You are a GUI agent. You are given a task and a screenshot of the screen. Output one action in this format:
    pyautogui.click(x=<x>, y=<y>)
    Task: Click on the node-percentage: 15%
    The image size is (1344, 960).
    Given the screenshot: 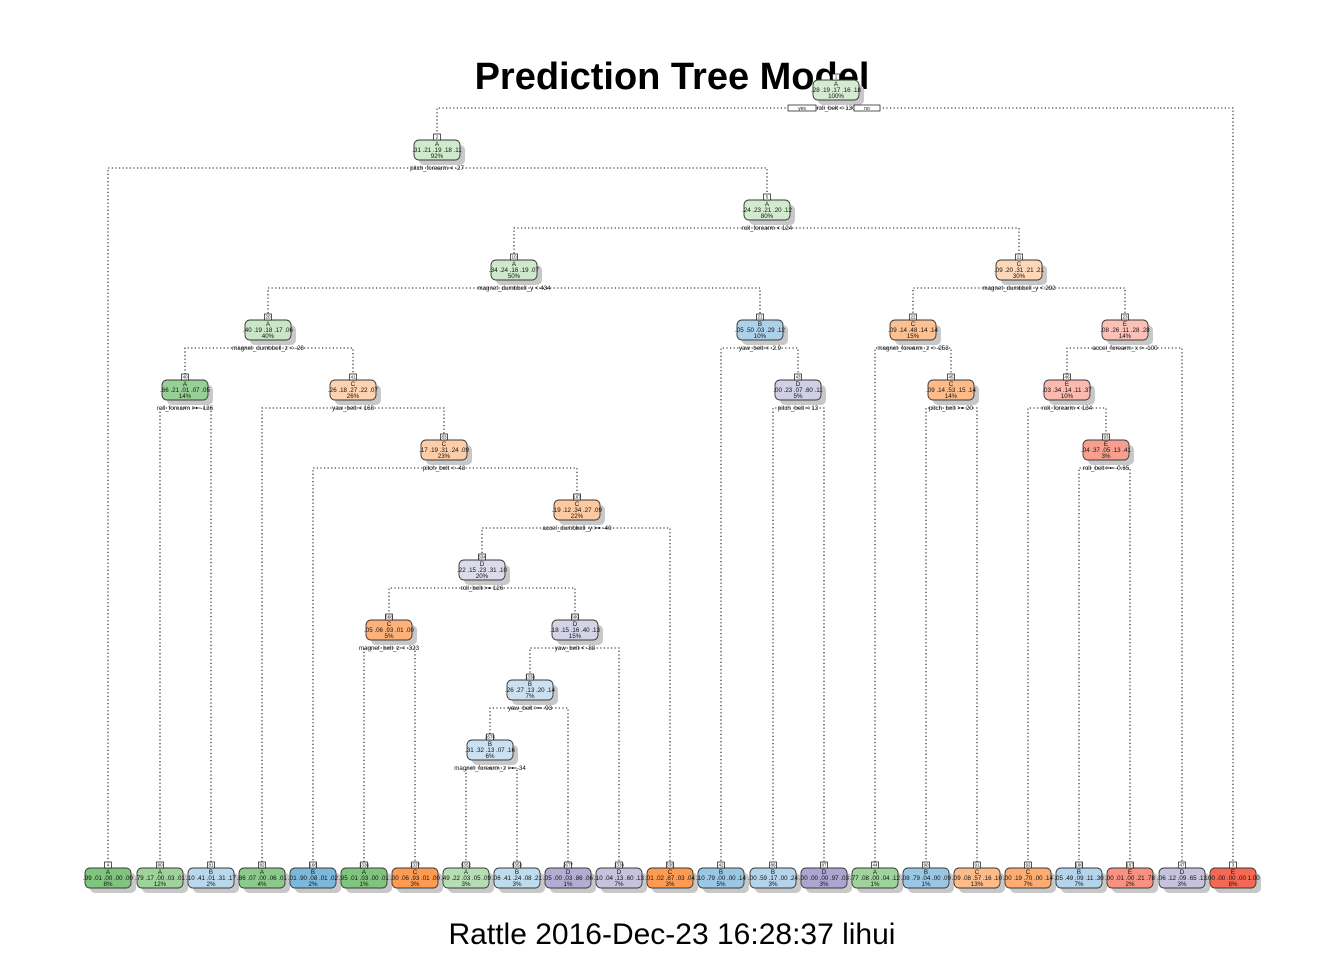 What is the action you would take?
    pyautogui.click(x=575, y=636)
    